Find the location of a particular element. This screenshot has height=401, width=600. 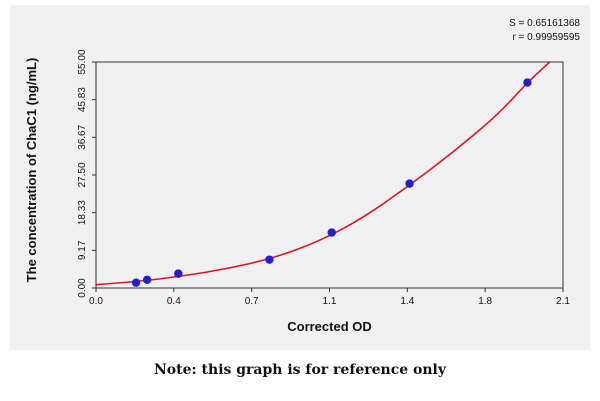

y-axis-title: The concentration of ChaC1 (ng/mL) is located at coordinates (31, 170).